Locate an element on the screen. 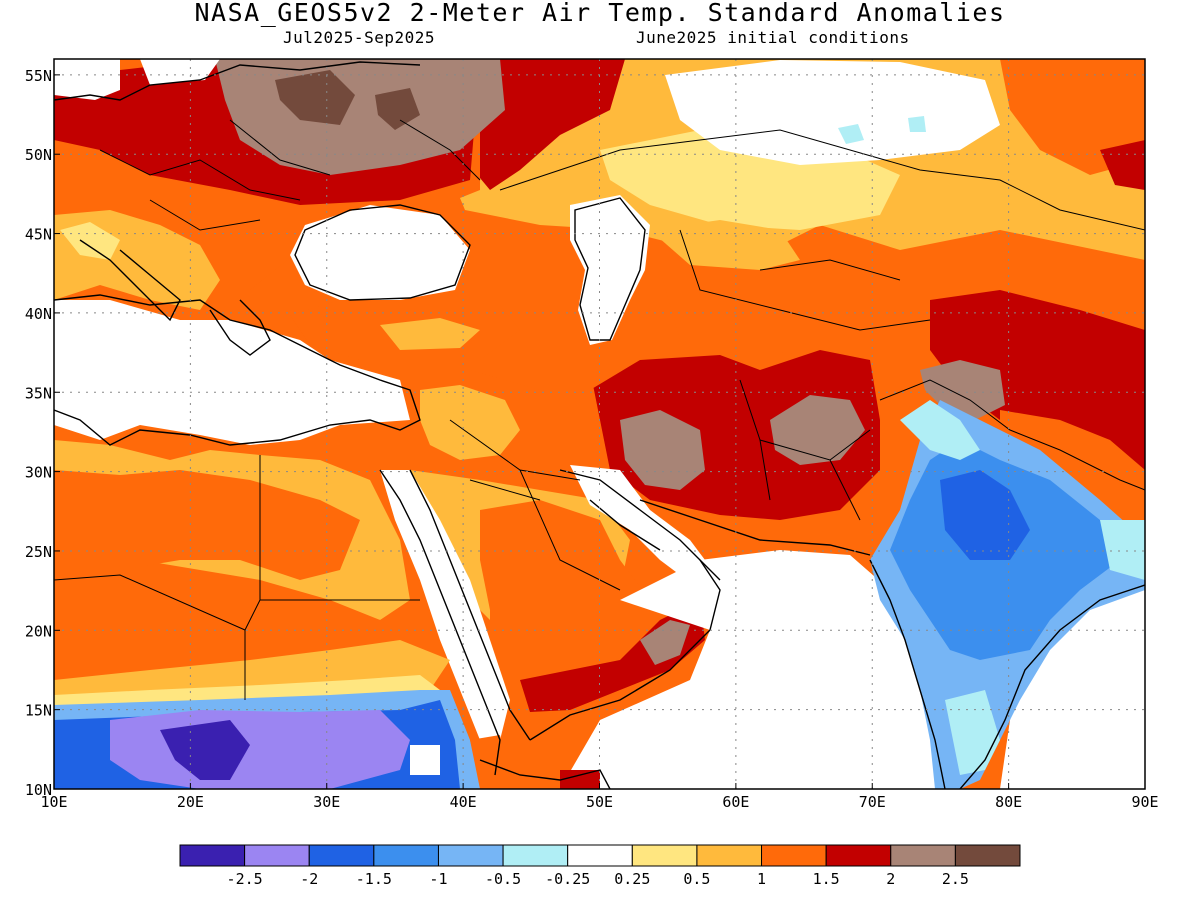 The image size is (1200, 900). no-data-red-sea-white is located at coordinates (445, 605).